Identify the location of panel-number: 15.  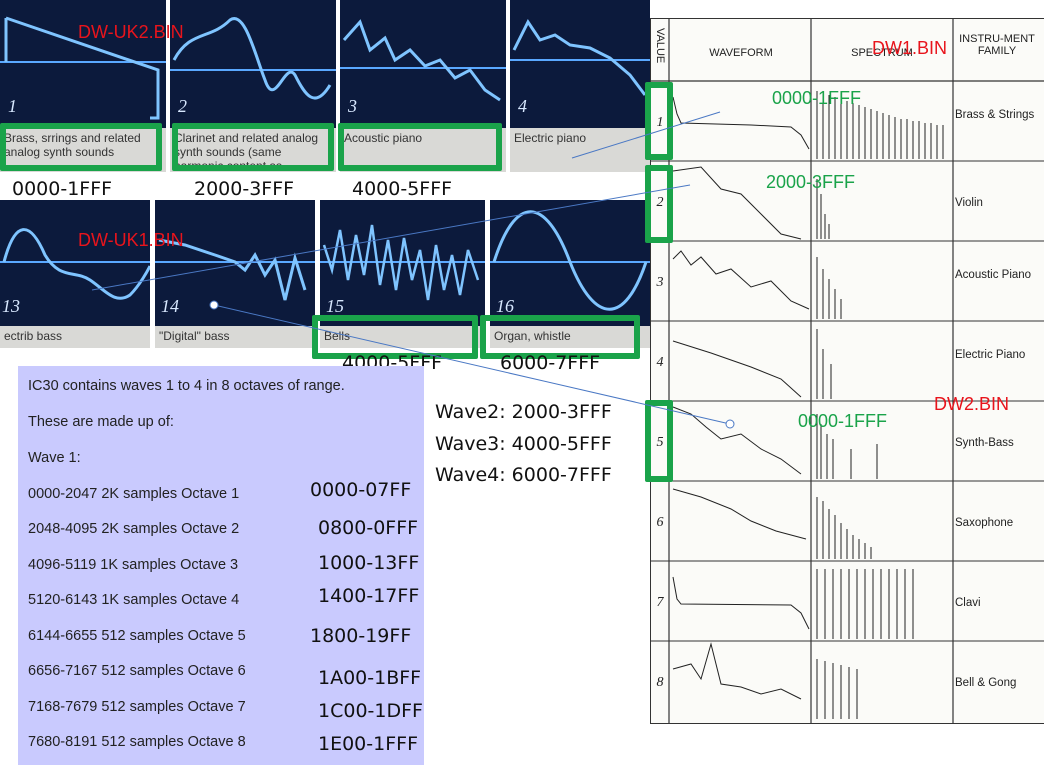
(335, 306).